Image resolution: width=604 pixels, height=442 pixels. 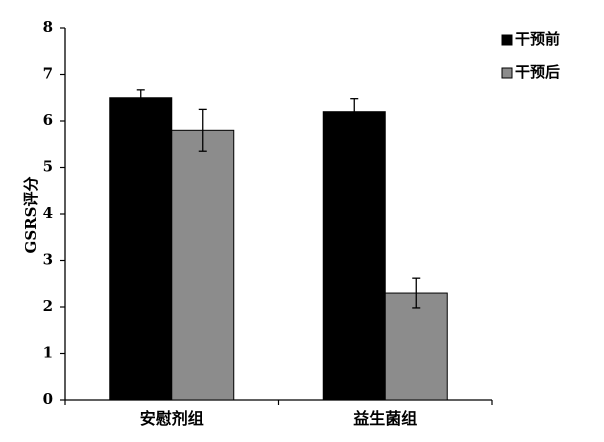 I want to click on y-tick-label: 0, so click(x=48, y=399).